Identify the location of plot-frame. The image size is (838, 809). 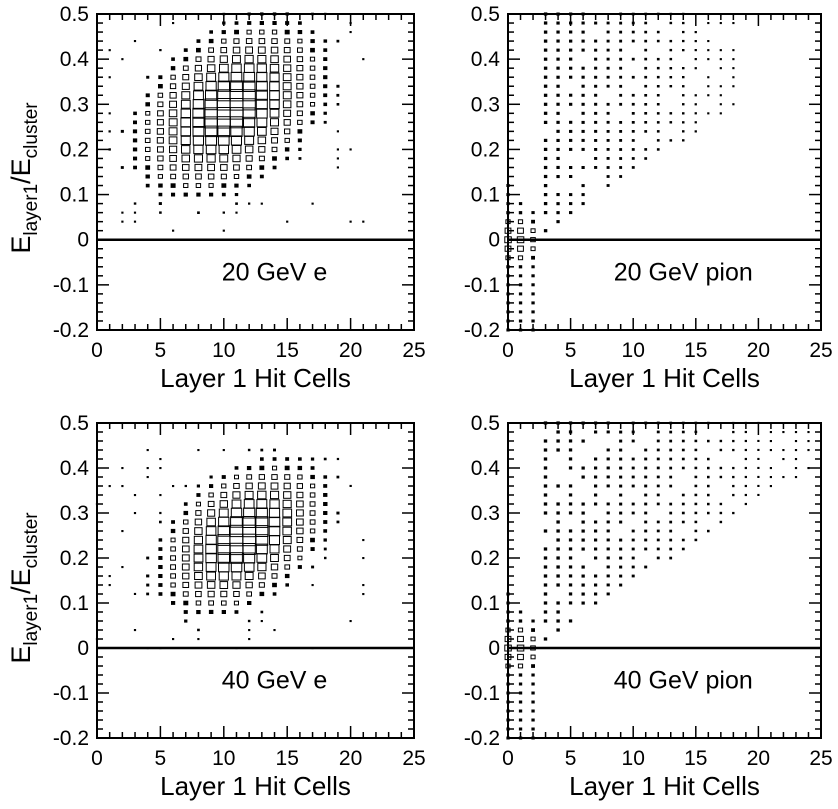
(255, 172).